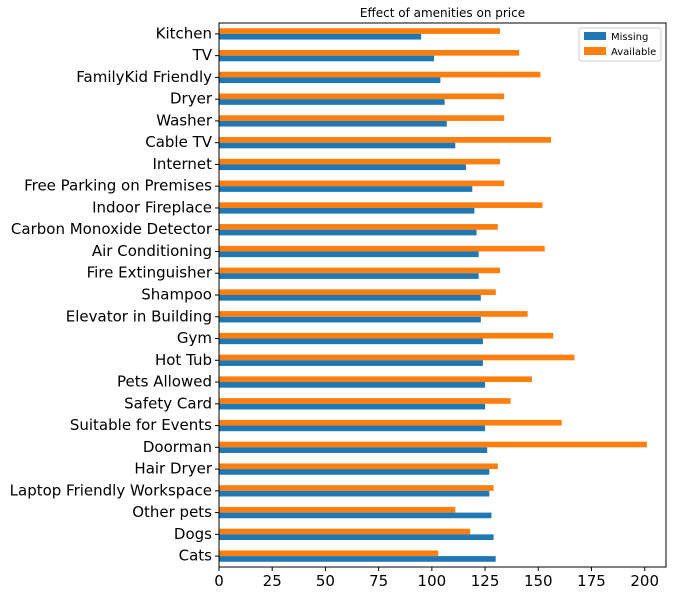 This screenshot has height=595, width=676. Describe the element at coordinates (595, 36) in the screenshot. I see `legend-swatch-missing` at that location.